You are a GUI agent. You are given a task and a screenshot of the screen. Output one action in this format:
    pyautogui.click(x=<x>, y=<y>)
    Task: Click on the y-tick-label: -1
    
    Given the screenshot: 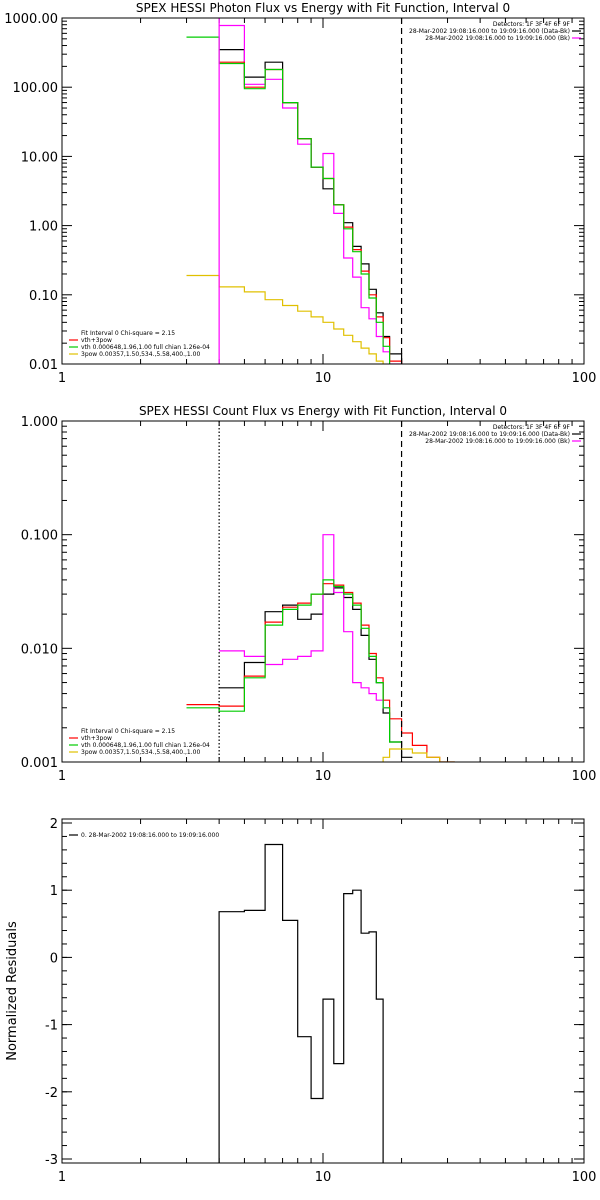 What is the action you would take?
    pyautogui.click(x=51, y=1026)
    